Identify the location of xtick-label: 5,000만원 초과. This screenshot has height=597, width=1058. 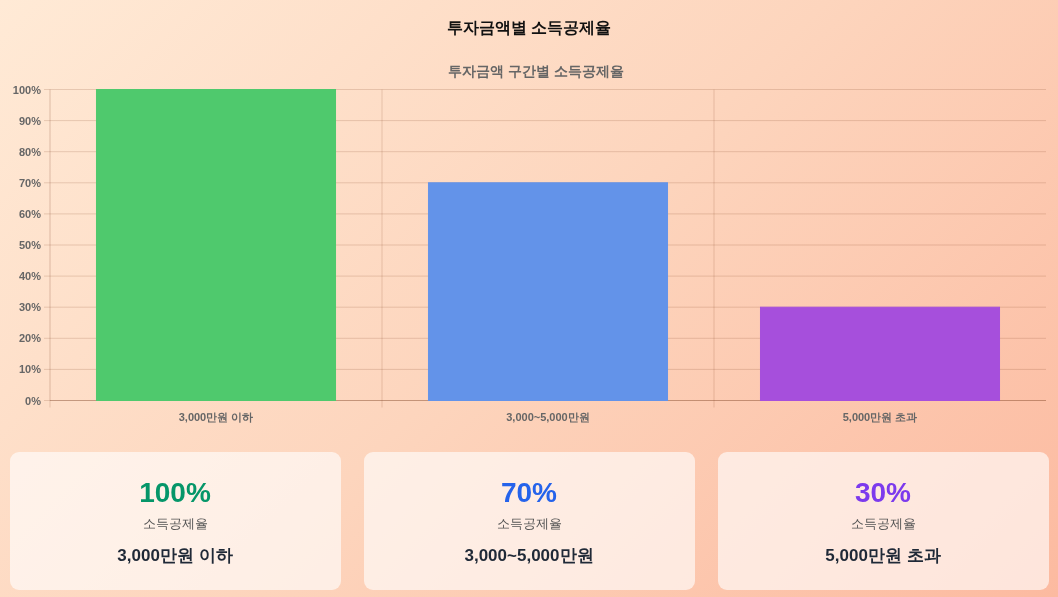
(880, 416).